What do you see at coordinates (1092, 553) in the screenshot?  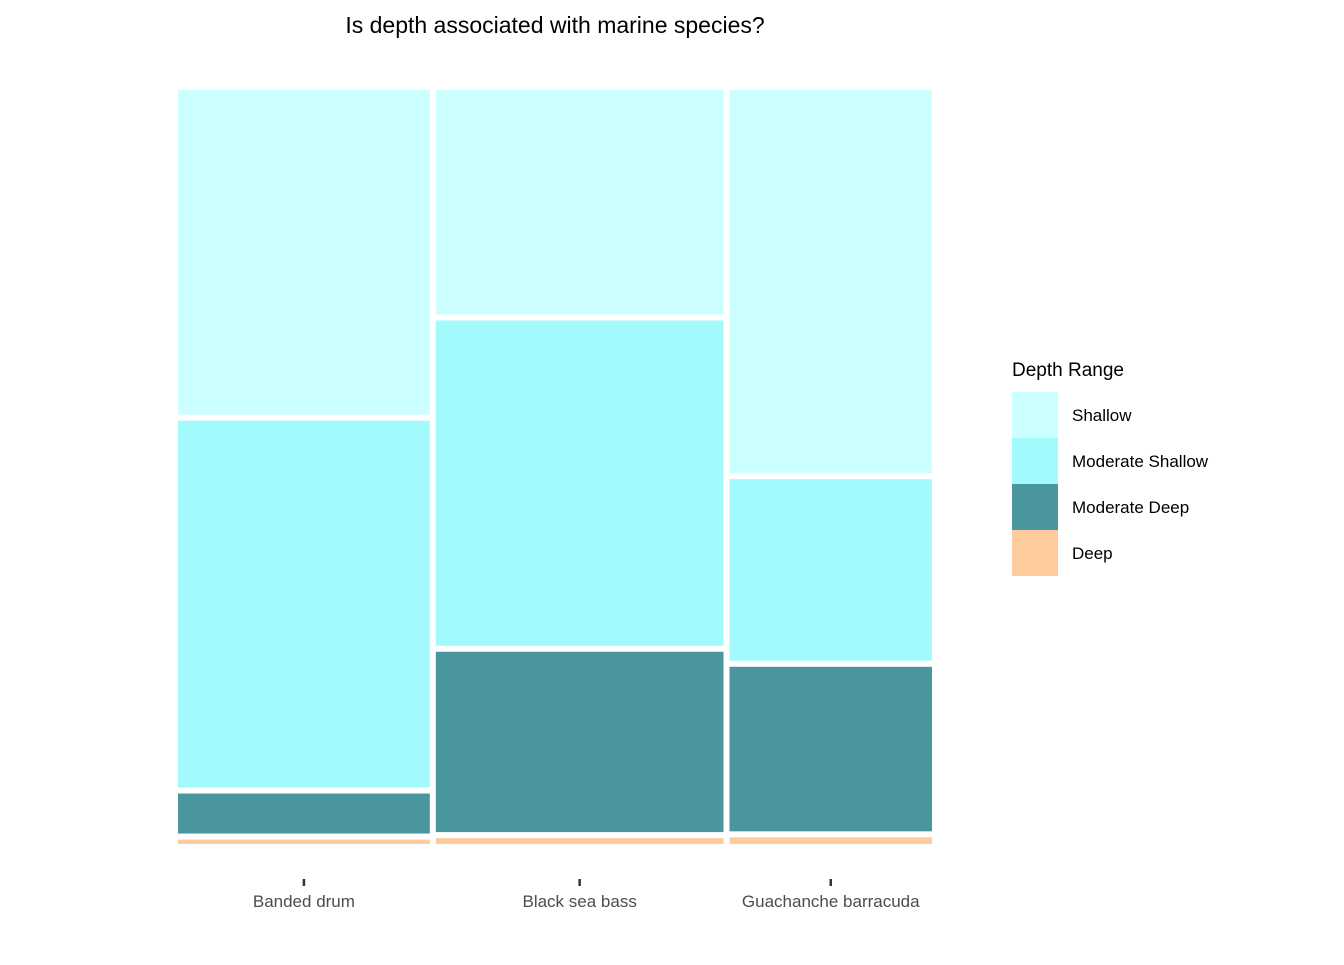 I see `legend-label-deep: Deep` at bounding box center [1092, 553].